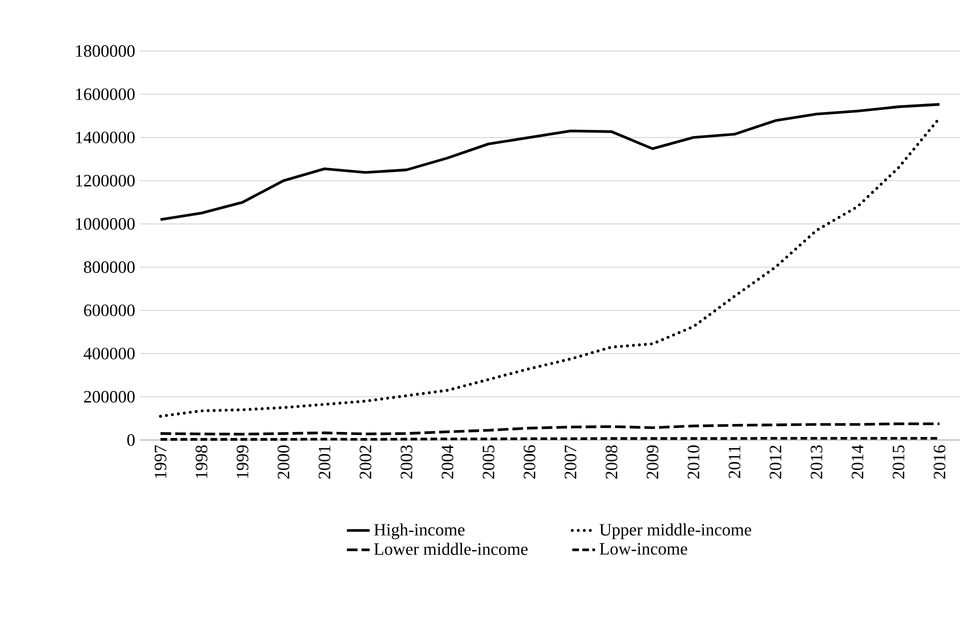 The height and width of the screenshot is (637, 966). What do you see at coordinates (105, 51) in the screenshot?
I see `y-tick-label: 1800000` at bounding box center [105, 51].